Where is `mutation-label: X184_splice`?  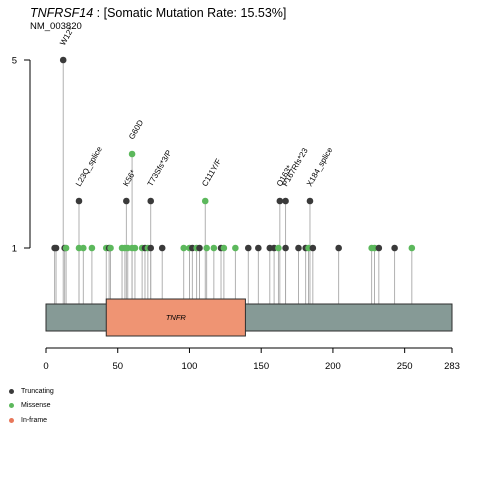 mutation-label: X184_splice is located at coordinates (320, 166).